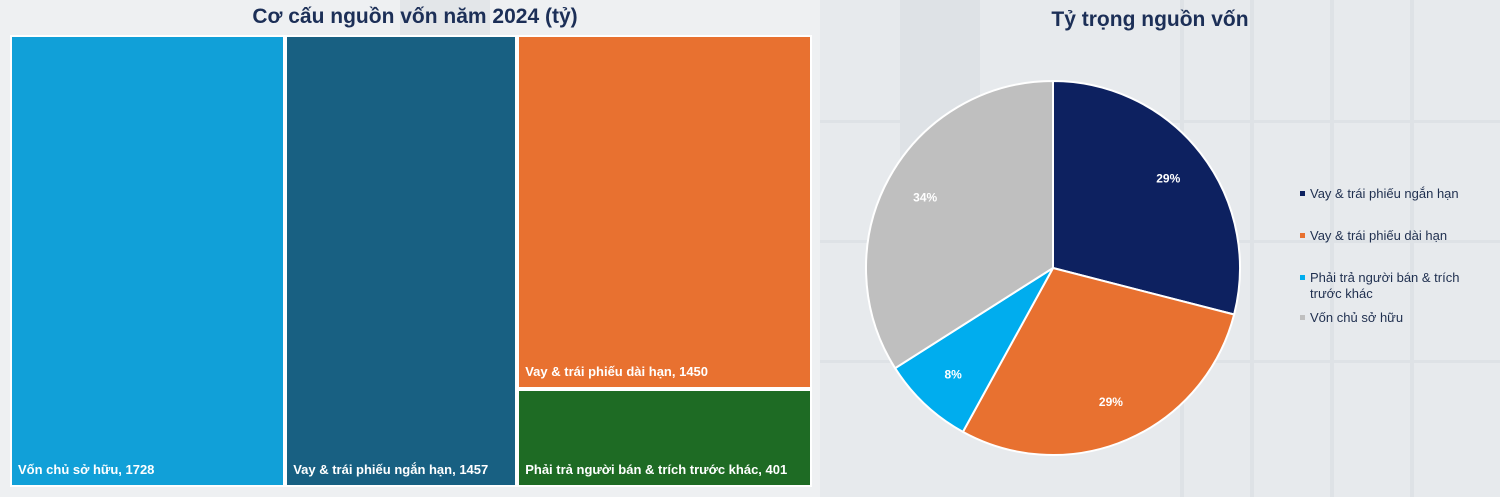 The width and height of the screenshot is (1500, 497). I want to click on legend-label-equity: Vốn chủ sở hữu, so click(1357, 317).